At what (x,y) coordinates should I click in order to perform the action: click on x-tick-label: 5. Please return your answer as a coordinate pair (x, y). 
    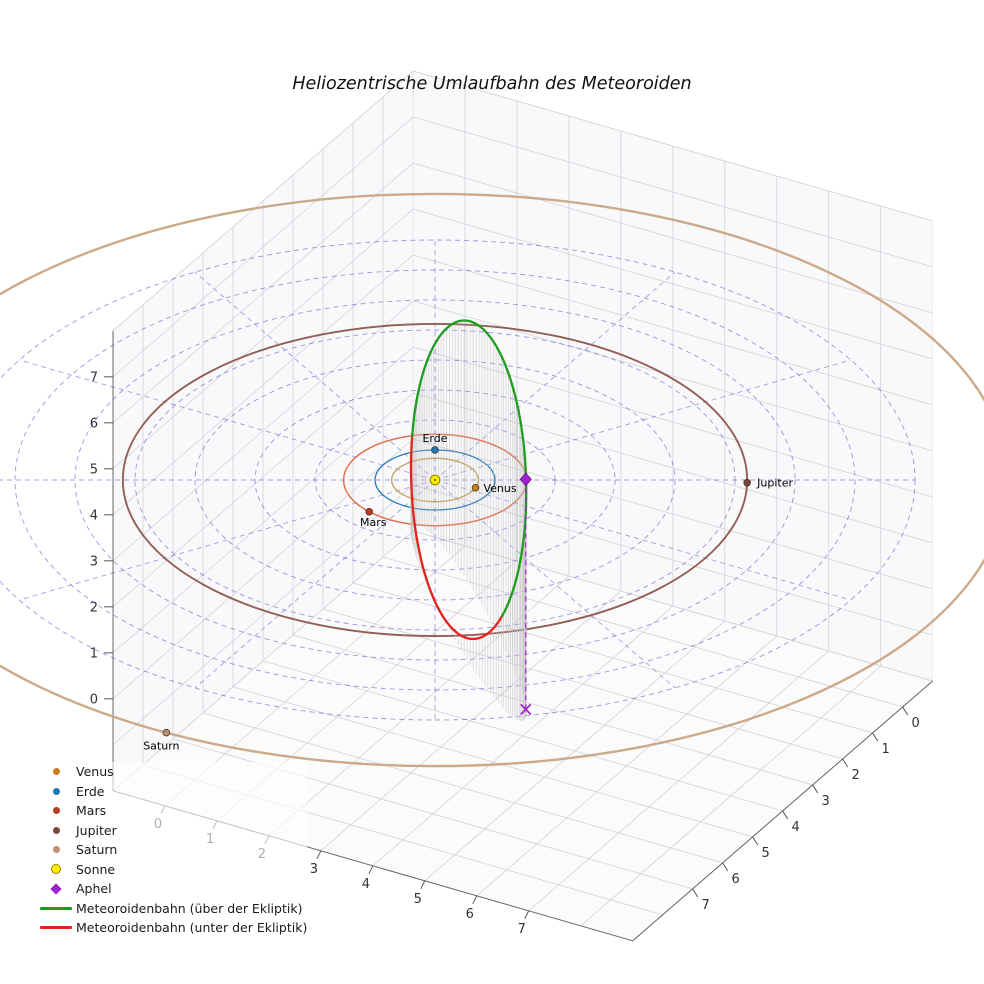
    Looking at the image, I should click on (766, 853).